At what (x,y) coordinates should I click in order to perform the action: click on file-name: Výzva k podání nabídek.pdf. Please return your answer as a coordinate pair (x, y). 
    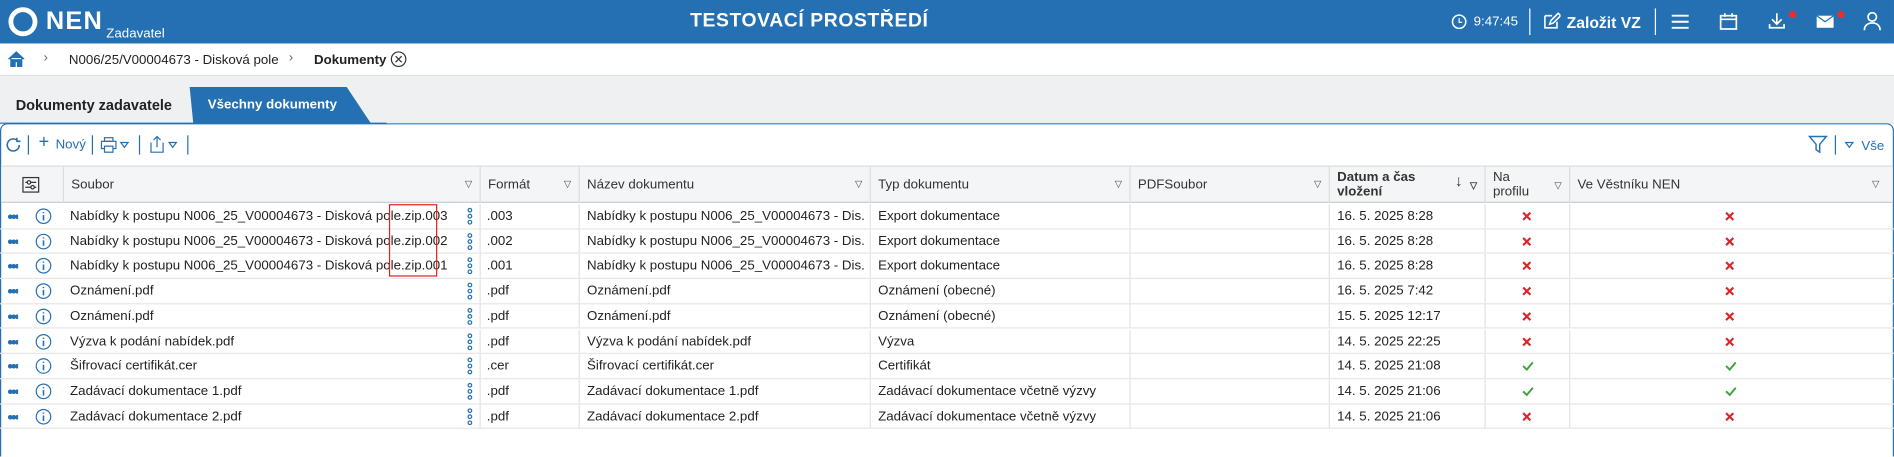
    Looking at the image, I should click on (152, 341).